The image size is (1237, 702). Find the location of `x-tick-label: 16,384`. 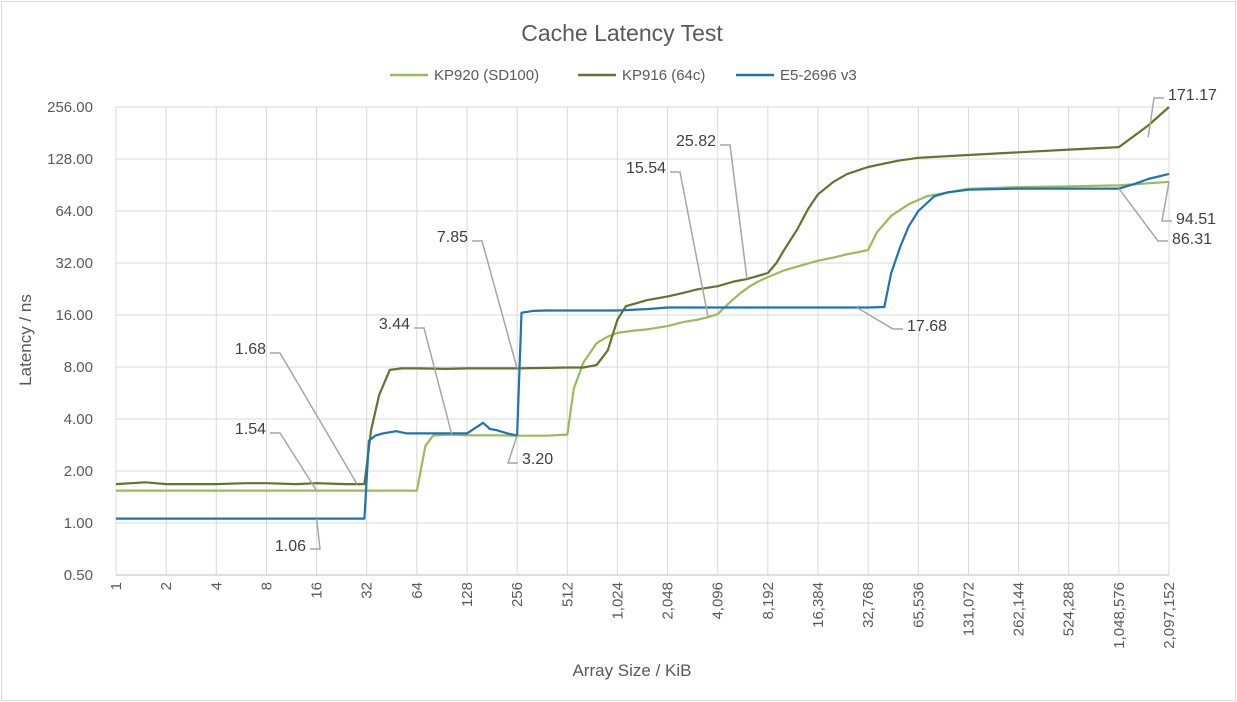

x-tick-label: 16,384 is located at coordinates (818, 605).